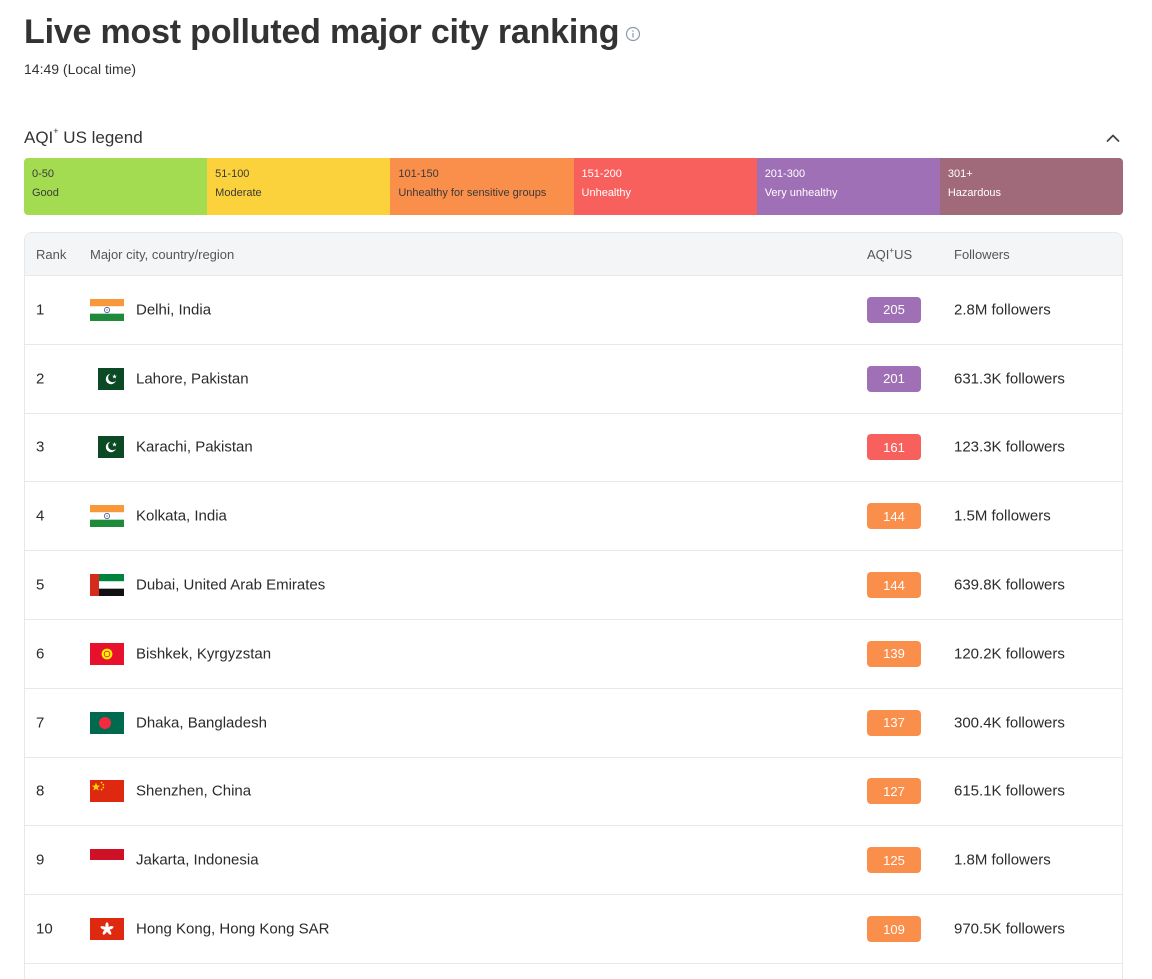 This screenshot has width=1152, height=979. Describe the element at coordinates (44, 929) in the screenshot. I see `rank-number: 10` at that location.